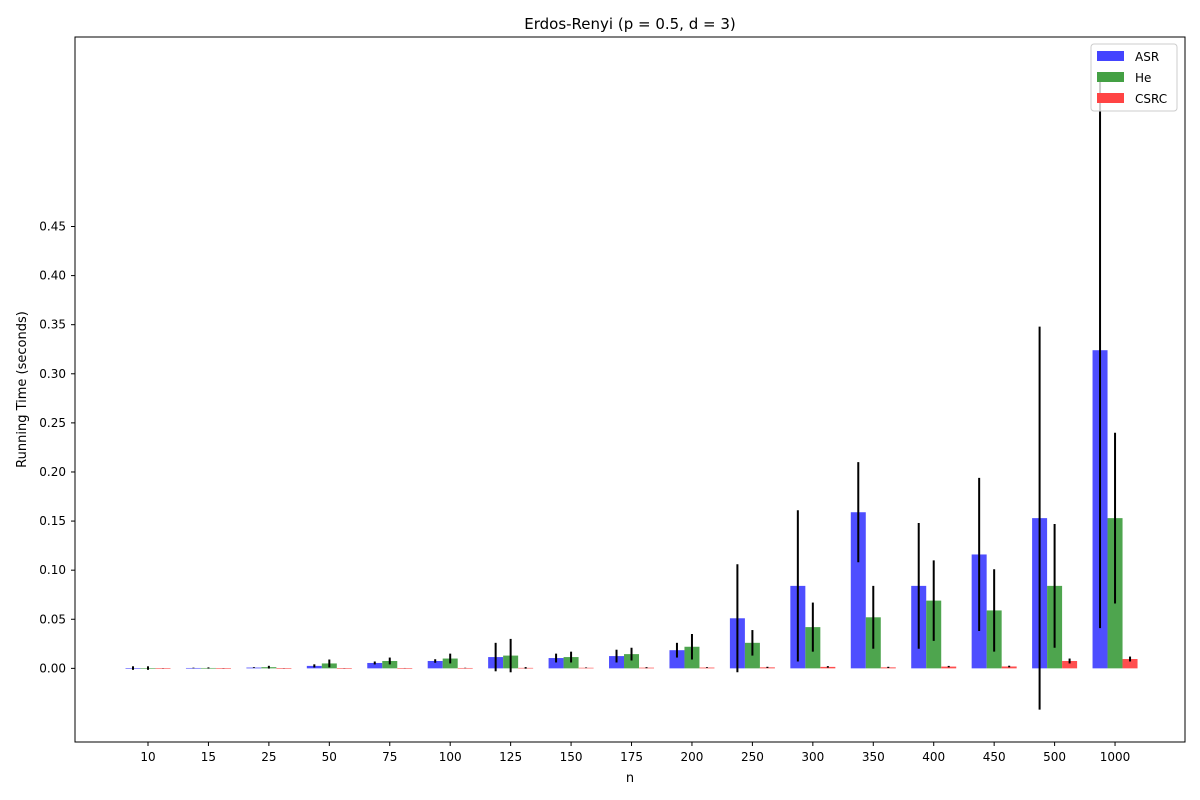 This screenshot has width=1200, height=800. What do you see at coordinates (692, 757) in the screenshot?
I see `x-tick-label: 200` at bounding box center [692, 757].